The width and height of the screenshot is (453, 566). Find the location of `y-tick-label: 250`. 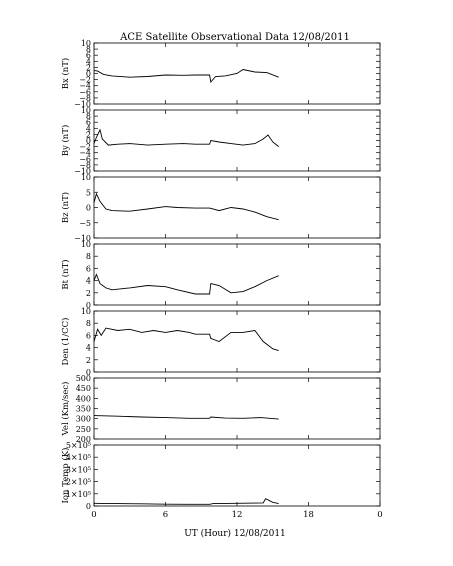

y-tick-label: 250 is located at coordinates (83, 429).